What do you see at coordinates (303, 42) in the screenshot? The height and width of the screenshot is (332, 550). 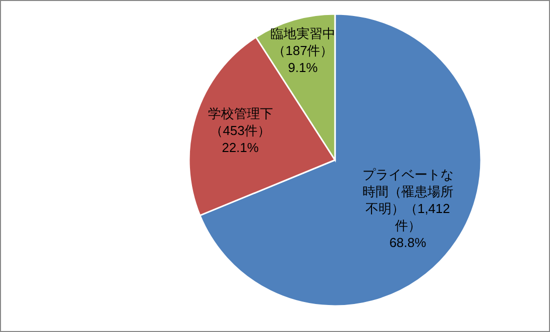 I see `slice-label: 臨地実習中（187件）` at bounding box center [303, 42].